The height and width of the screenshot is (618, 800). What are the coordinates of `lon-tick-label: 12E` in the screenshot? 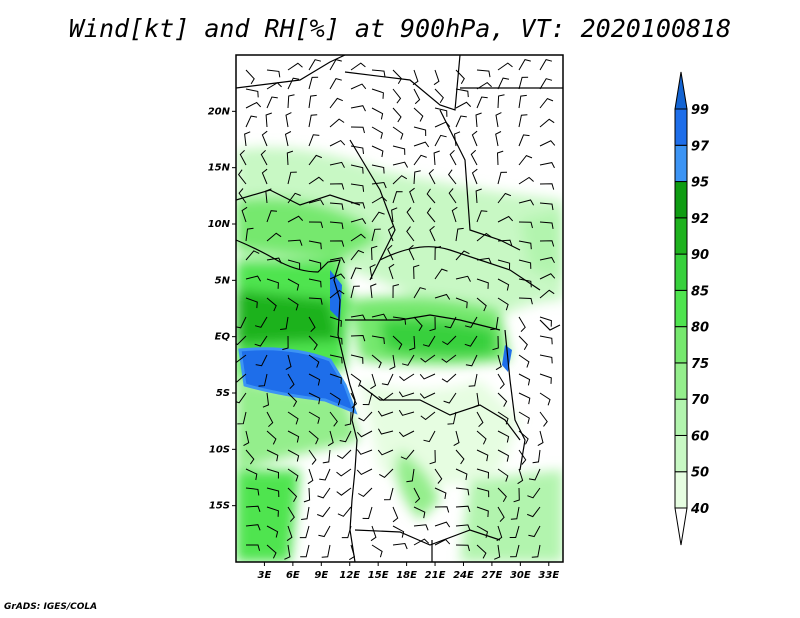 It's located at (349, 575).